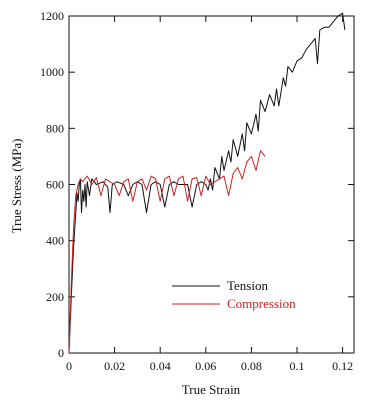 This screenshot has width=366, height=408. Describe the element at coordinates (211, 389) in the screenshot. I see `x-axis-label: True Strain` at that location.